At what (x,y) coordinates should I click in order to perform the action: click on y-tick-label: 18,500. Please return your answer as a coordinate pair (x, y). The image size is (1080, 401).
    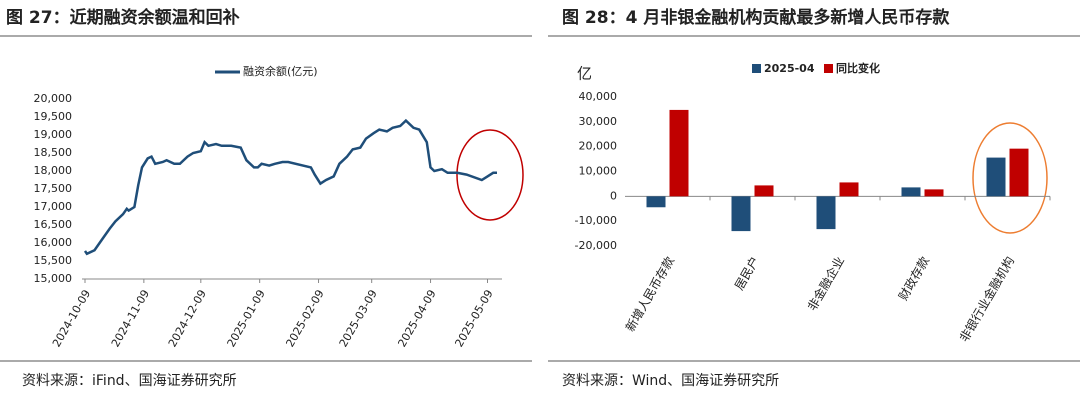
    Looking at the image, I should click on (53, 152).